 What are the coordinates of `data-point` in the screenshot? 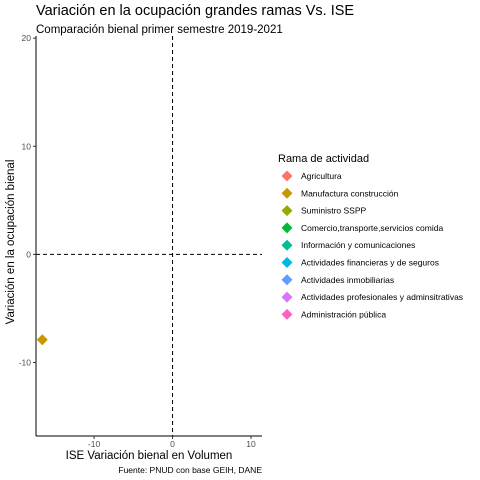 It's located at (42, 340).